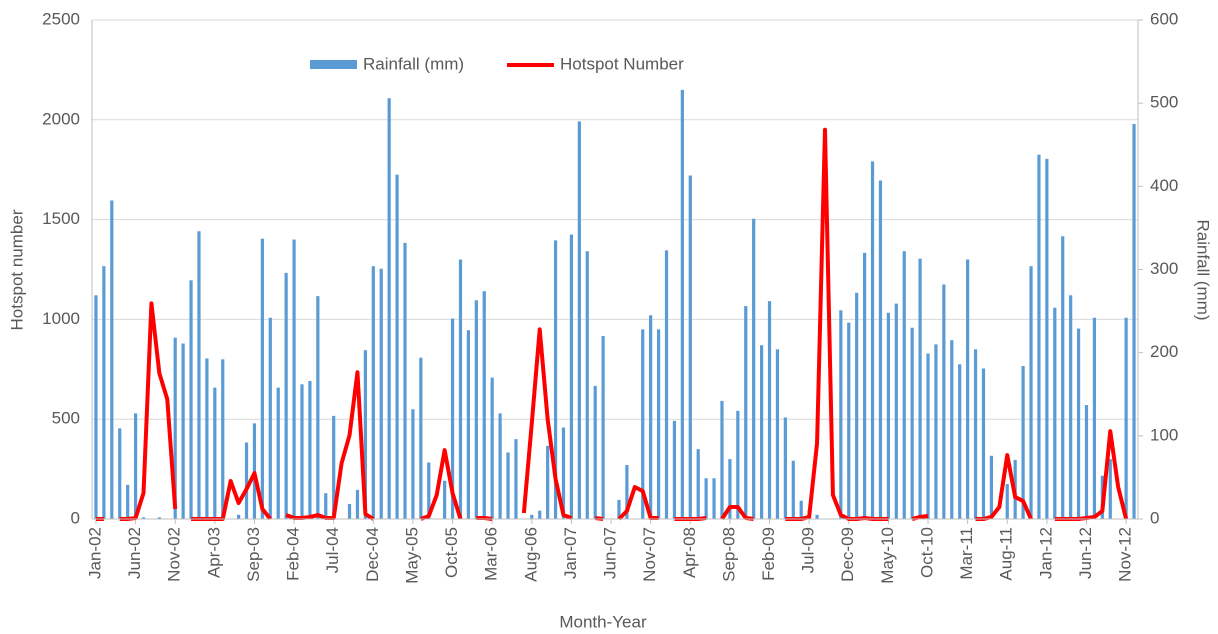 The height and width of the screenshot is (634, 1218). Describe the element at coordinates (887, 555) in the screenshot. I see `x-tick-label: May-10` at that location.